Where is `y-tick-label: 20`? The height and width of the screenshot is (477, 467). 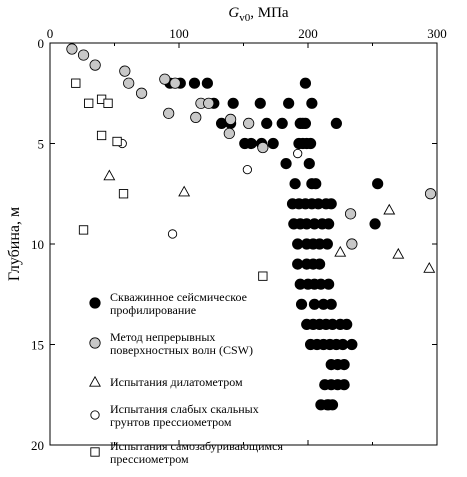
y-tick-label: 20 is located at coordinates (37, 445).